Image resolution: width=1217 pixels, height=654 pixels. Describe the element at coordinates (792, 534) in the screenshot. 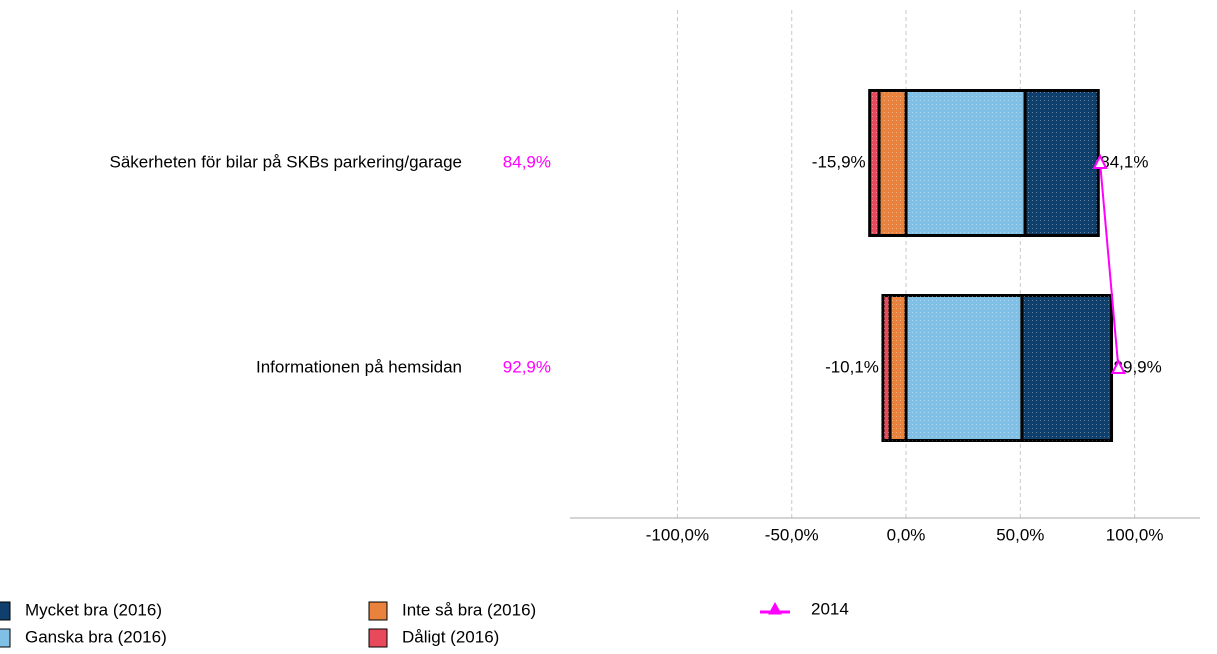

I see `x-tick-label: -50,0%` at that location.